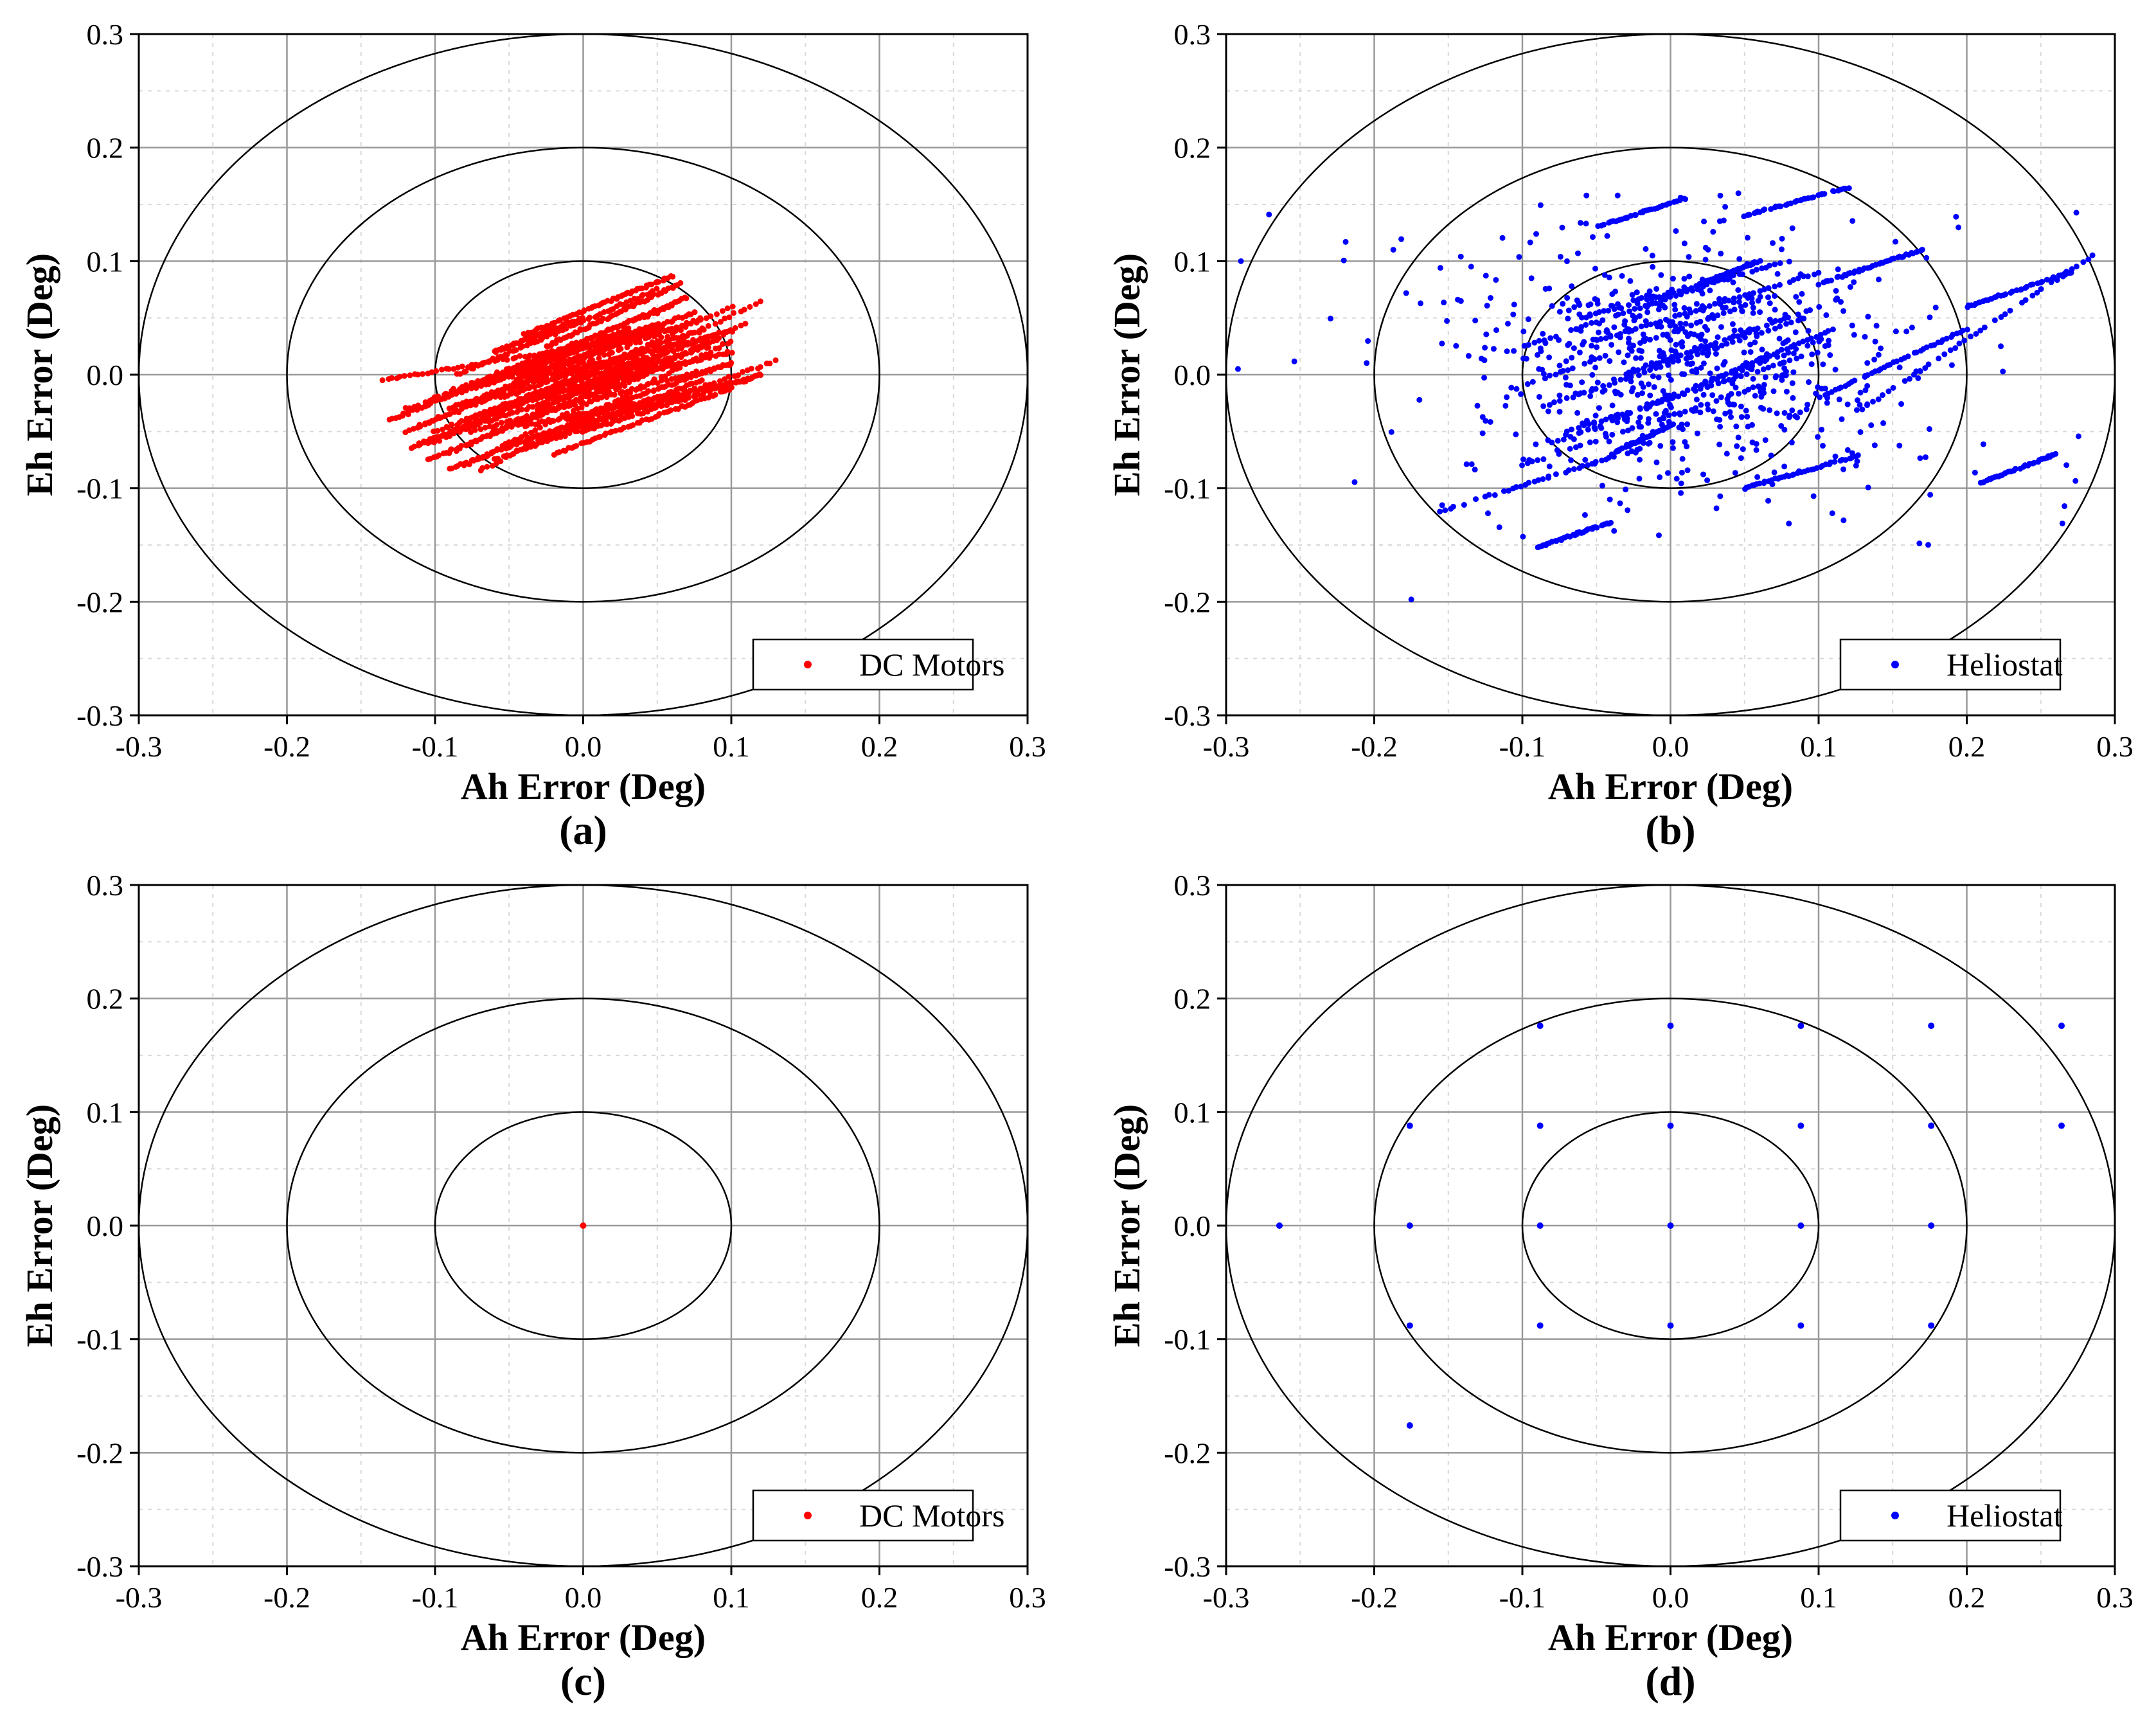 The image size is (2156, 1725). Describe the element at coordinates (105, 375) in the screenshot. I see `y-tick-label: 0.0` at that location.